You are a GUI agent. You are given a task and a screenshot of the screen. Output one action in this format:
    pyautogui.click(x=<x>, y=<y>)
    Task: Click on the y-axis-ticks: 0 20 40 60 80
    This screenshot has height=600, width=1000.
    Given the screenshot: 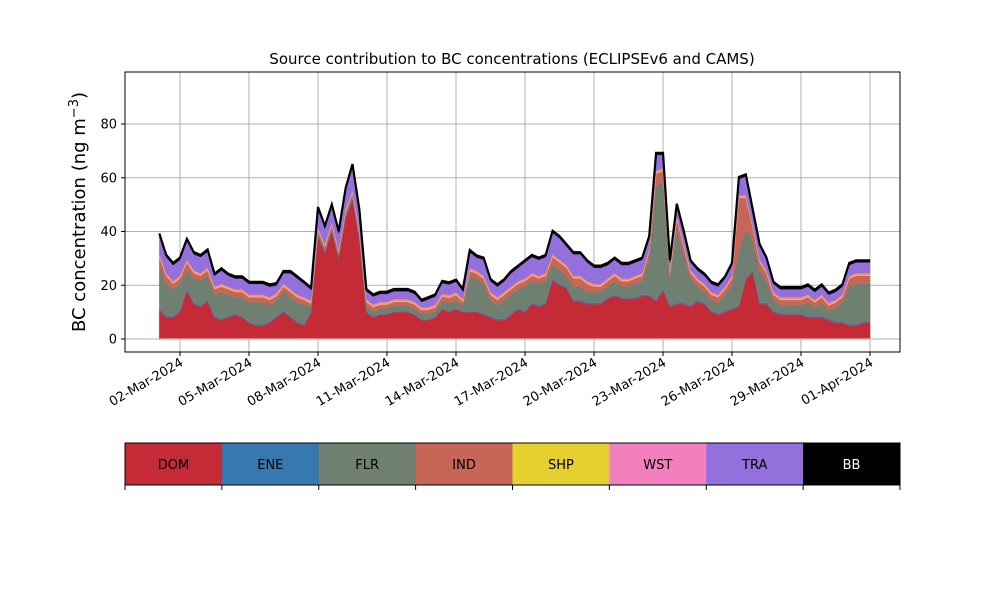 What is the action you would take?
    pyautogui.click(x=112, y=233)
    